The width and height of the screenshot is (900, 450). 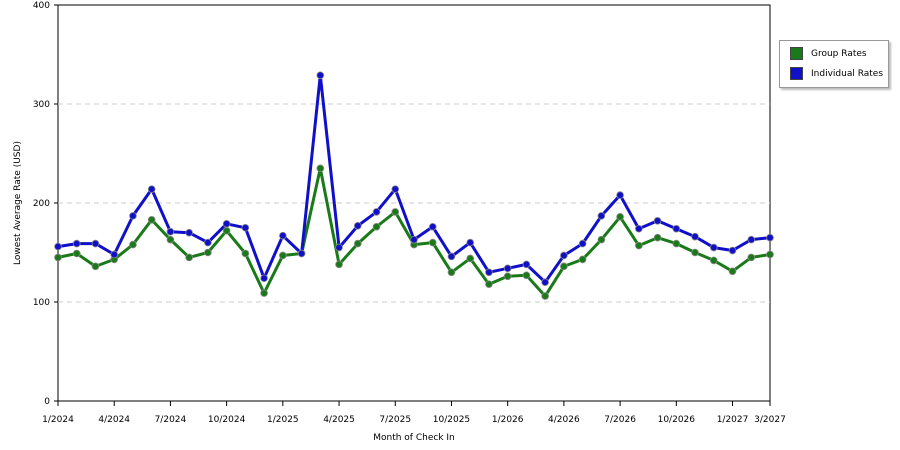 What do you see at coordinates (227, 420) in the screenshot?
I see `x-tick-label: 10/2024` at bounding box center [227, 420].